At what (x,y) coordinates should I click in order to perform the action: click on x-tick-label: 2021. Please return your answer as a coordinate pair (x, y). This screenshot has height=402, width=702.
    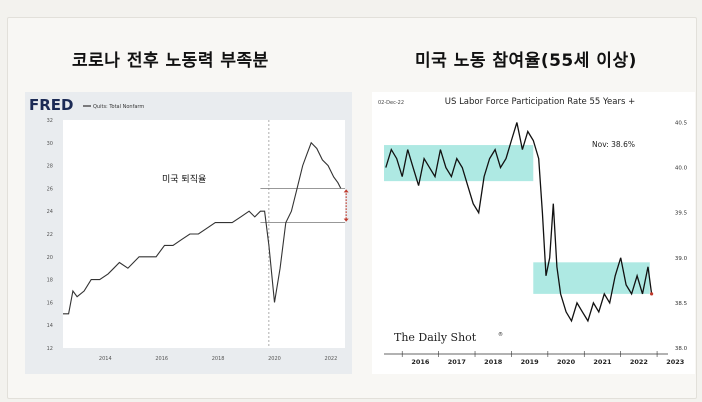
    Looking at the image, I should click on (602, 362).